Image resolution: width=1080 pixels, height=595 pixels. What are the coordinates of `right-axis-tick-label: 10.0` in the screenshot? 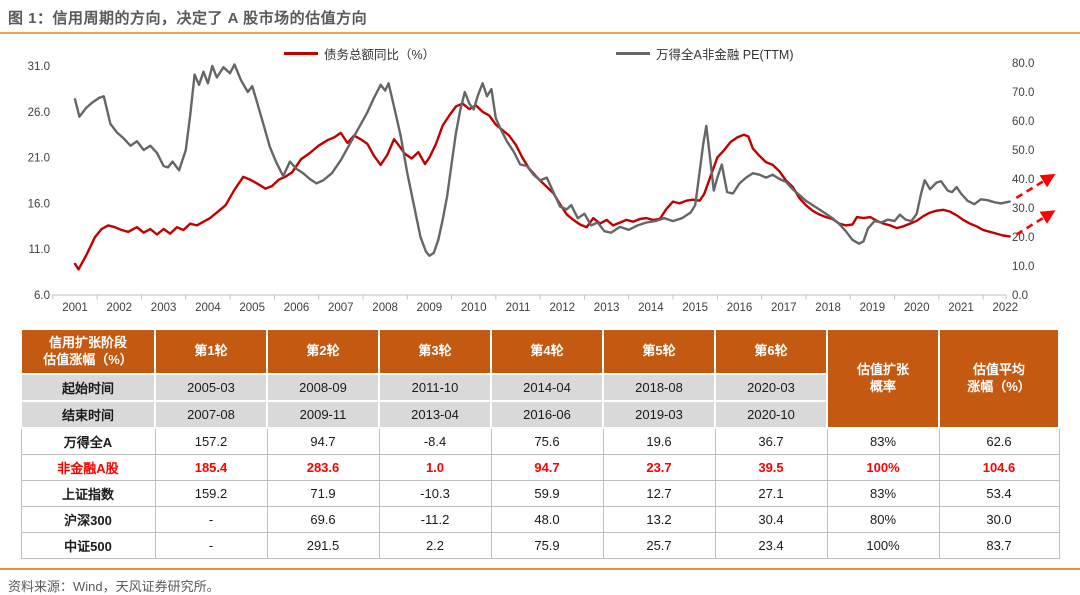 It's located at (1023, 267).